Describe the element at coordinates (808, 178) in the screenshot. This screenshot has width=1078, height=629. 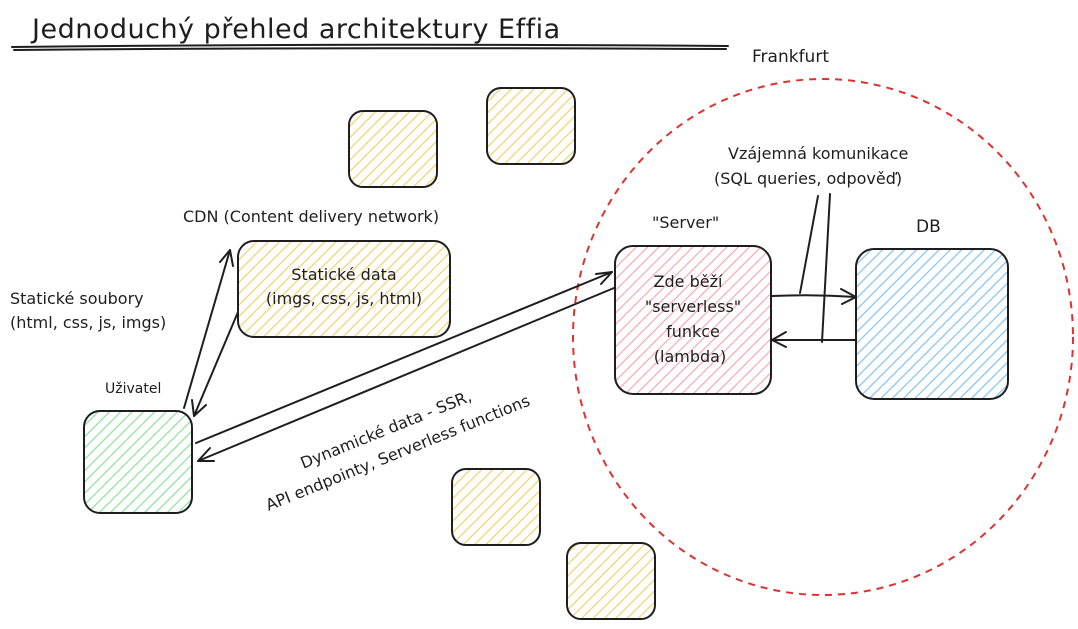
I see `server-db-label-line-2: (SQL queries, odpověď)` at that location.